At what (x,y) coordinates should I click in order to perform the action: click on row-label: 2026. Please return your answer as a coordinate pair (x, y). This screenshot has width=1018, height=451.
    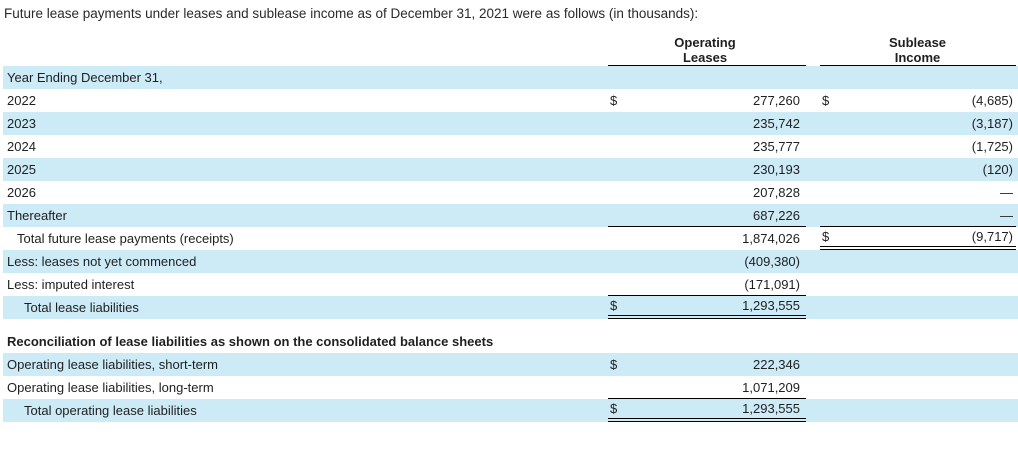
    Looking at the image, I should click on (21, 192).